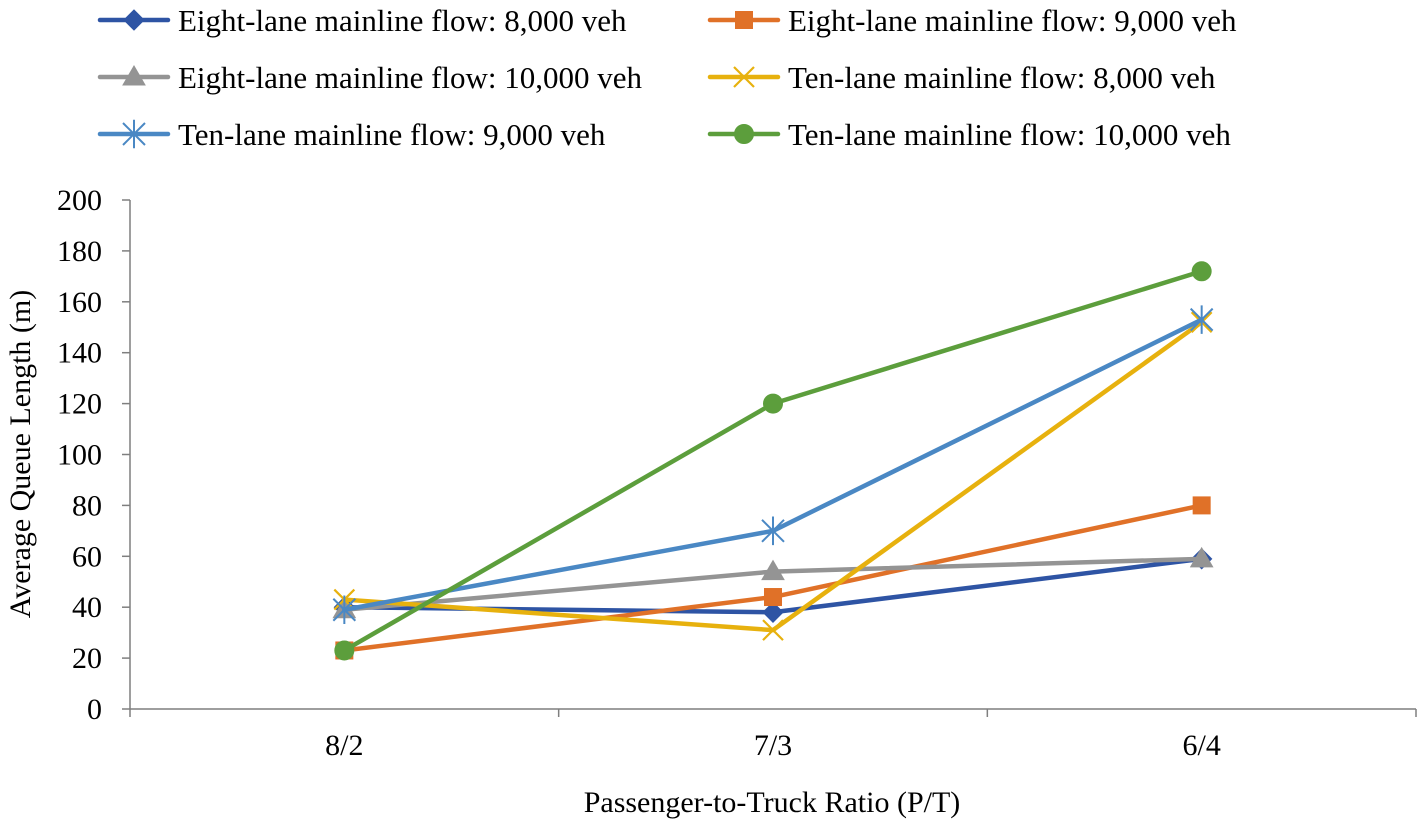 This screenshot has height=822, width=1418. I want to click on legend-entry: Eight-lane mainline flow: 10,000 veh, so click(370, 77).